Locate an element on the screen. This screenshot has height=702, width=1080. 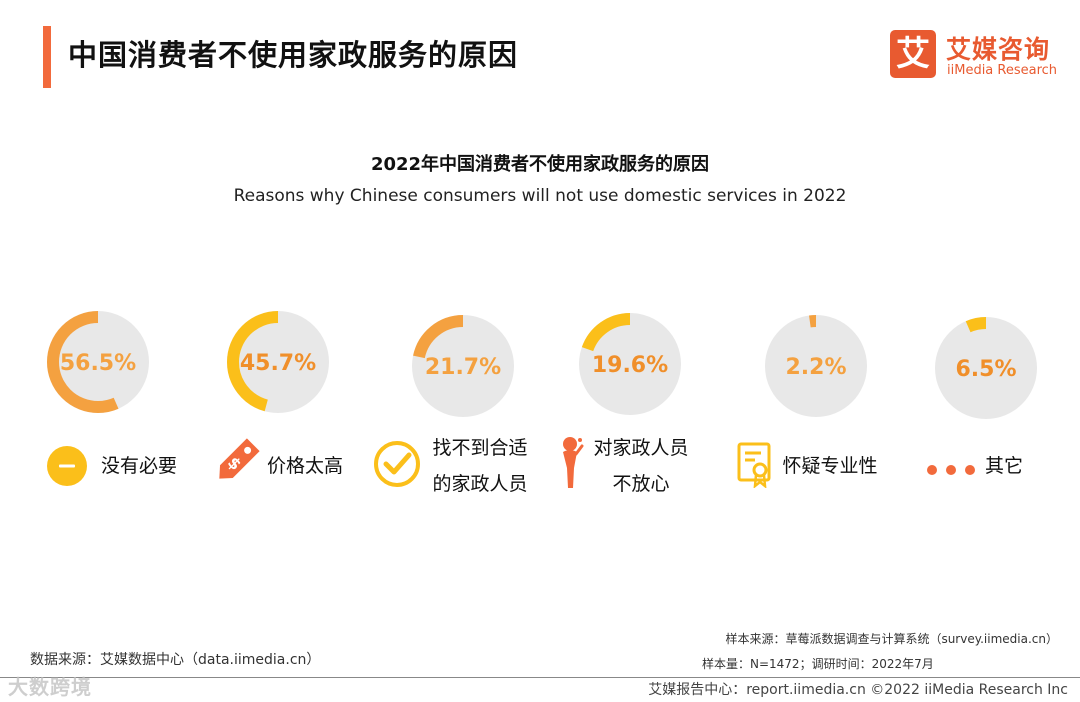
watermark: 大数跨境 is located at coordinates (50, 687).